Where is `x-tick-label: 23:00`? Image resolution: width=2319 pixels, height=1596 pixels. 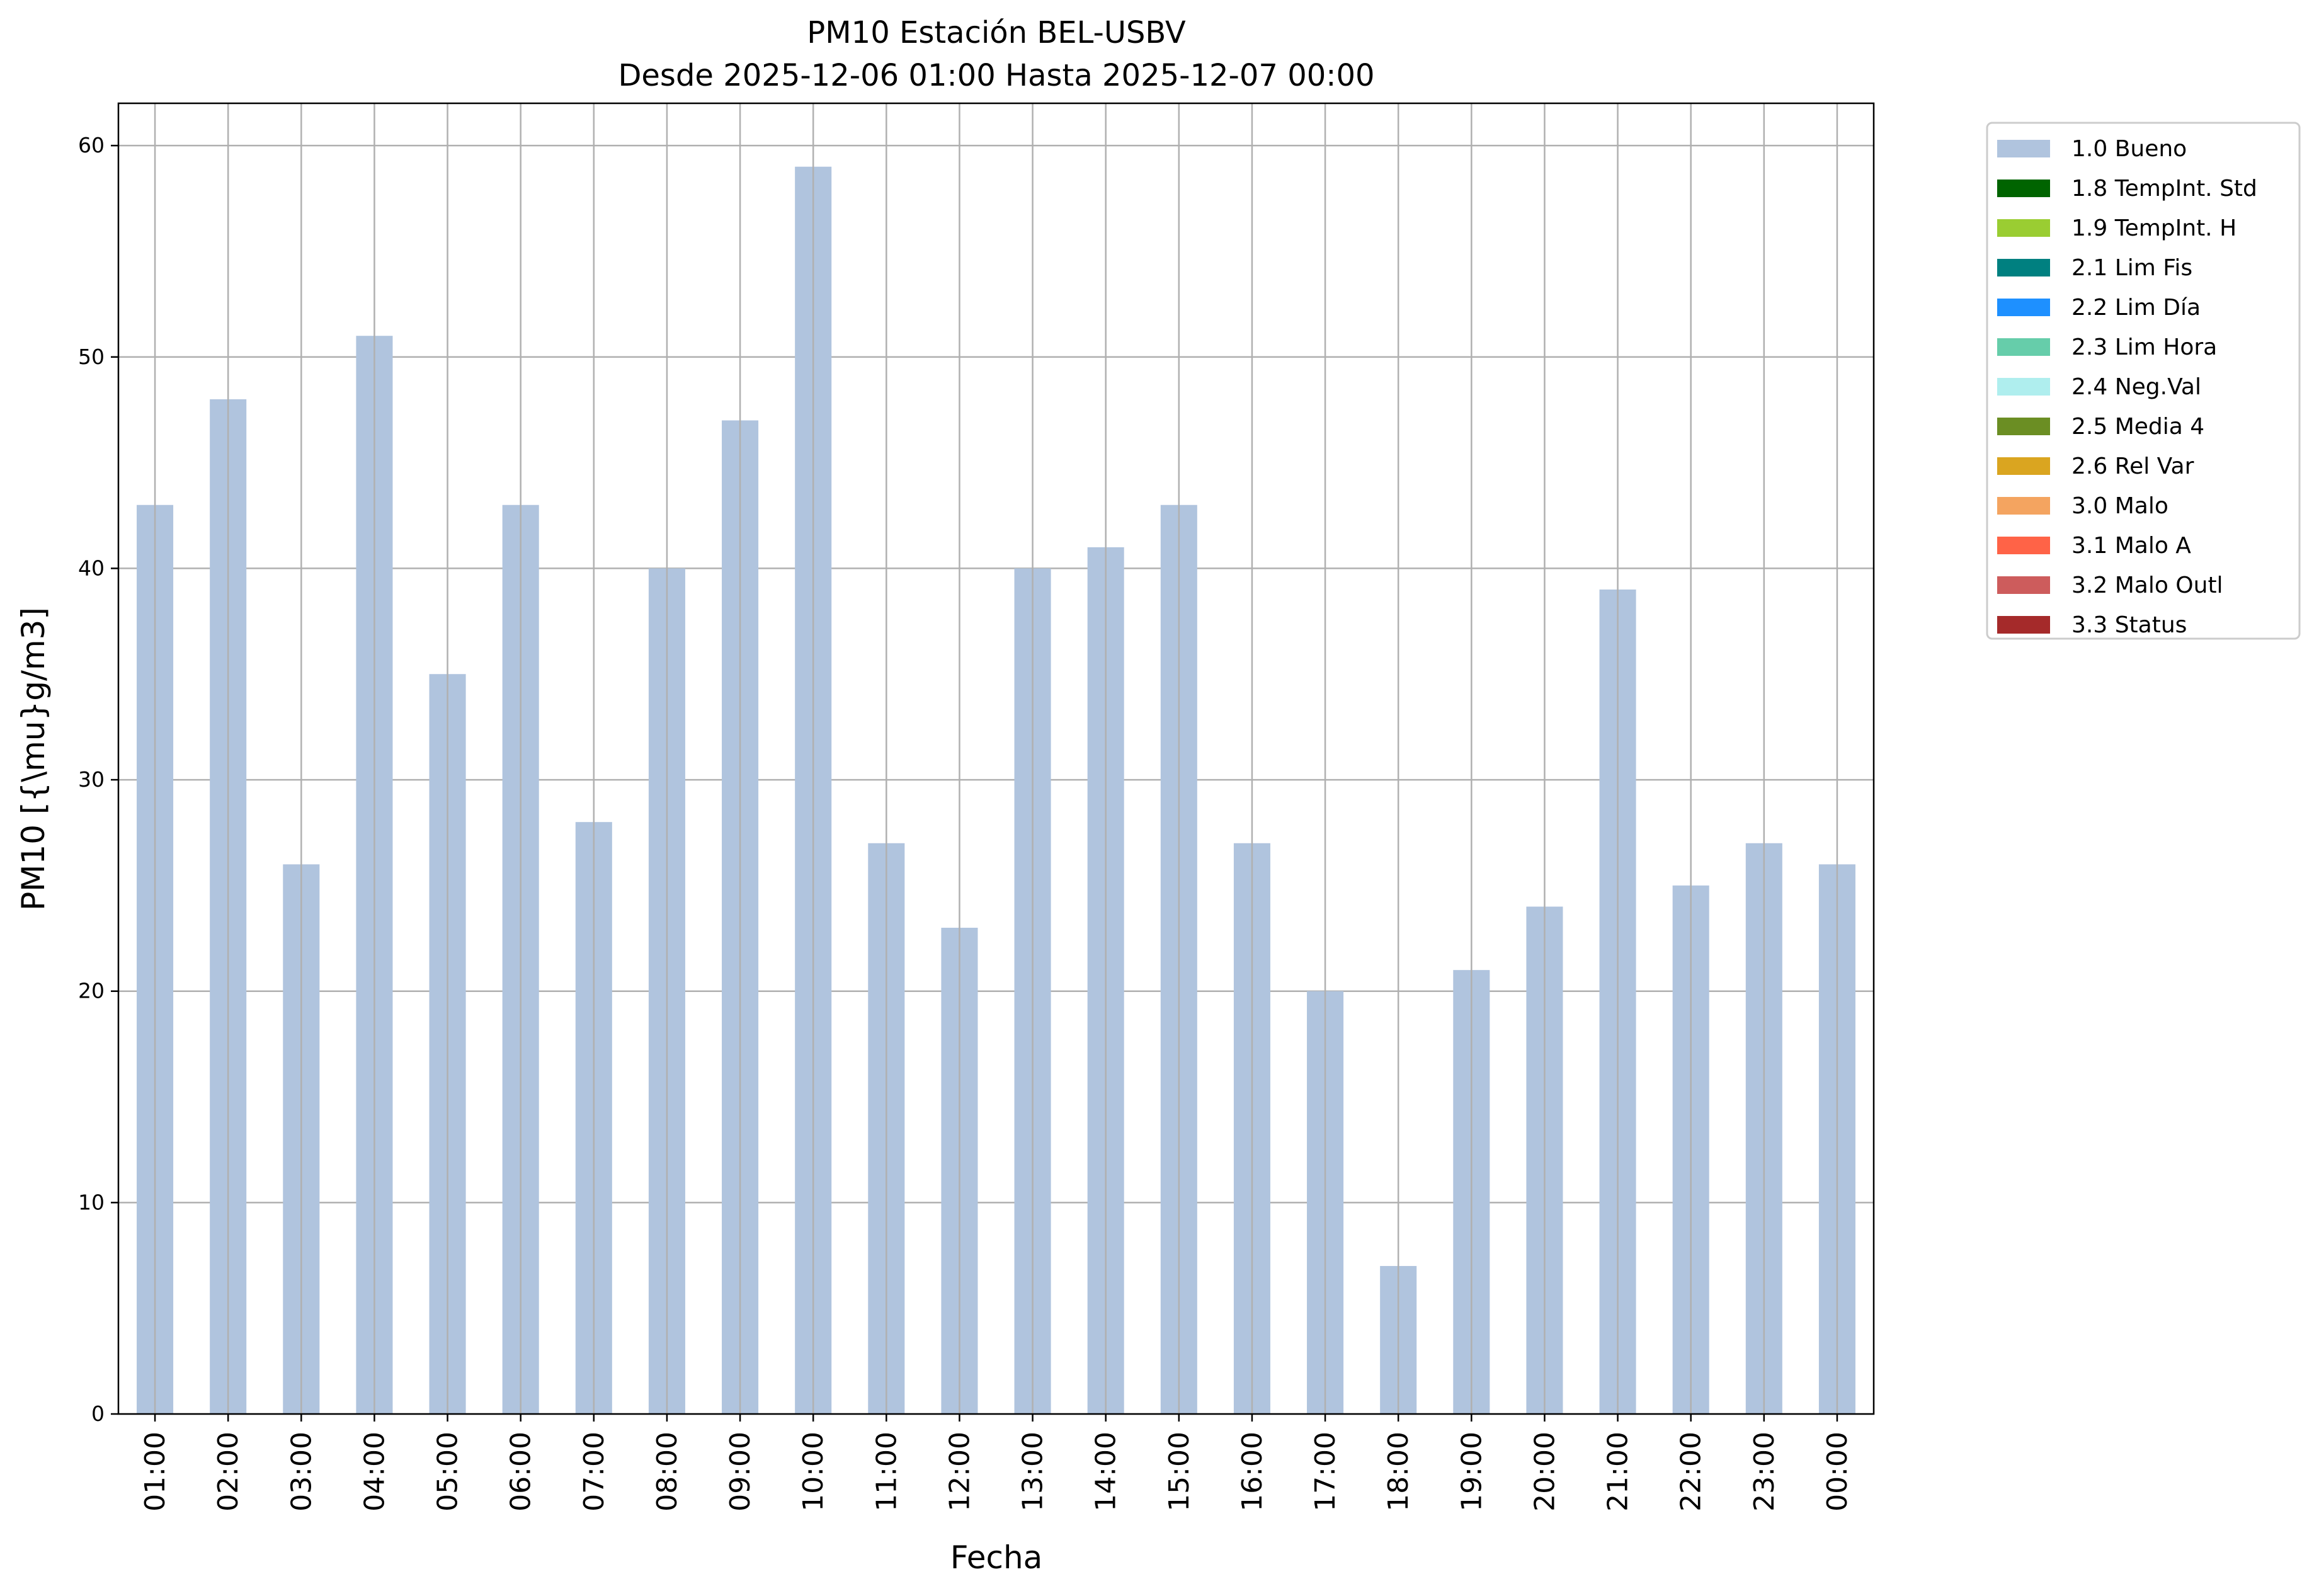 x-tick-label: 23:00 is located at coordinates (1764, 1472).